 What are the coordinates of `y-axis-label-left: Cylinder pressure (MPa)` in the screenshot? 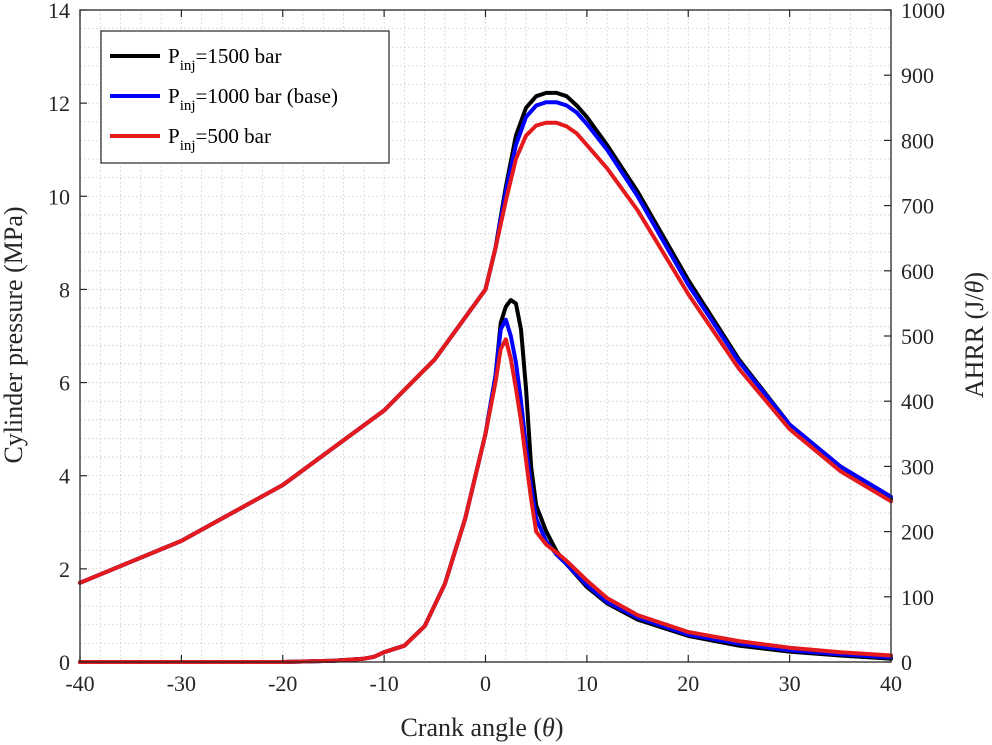 It's located at (14, 334).